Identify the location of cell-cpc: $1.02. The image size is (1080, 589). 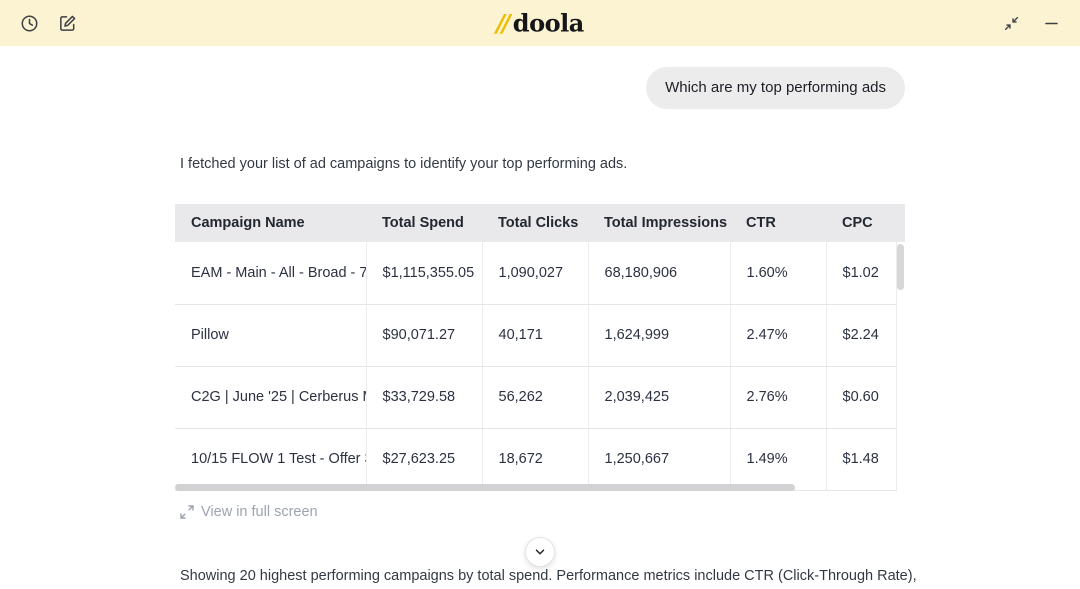
(861, 273).